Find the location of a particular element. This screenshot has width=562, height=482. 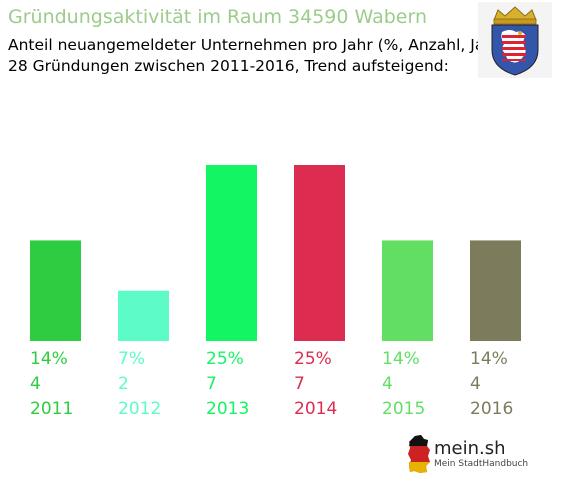

percent-label-2011: 14% is located at coordinates (49, 359).